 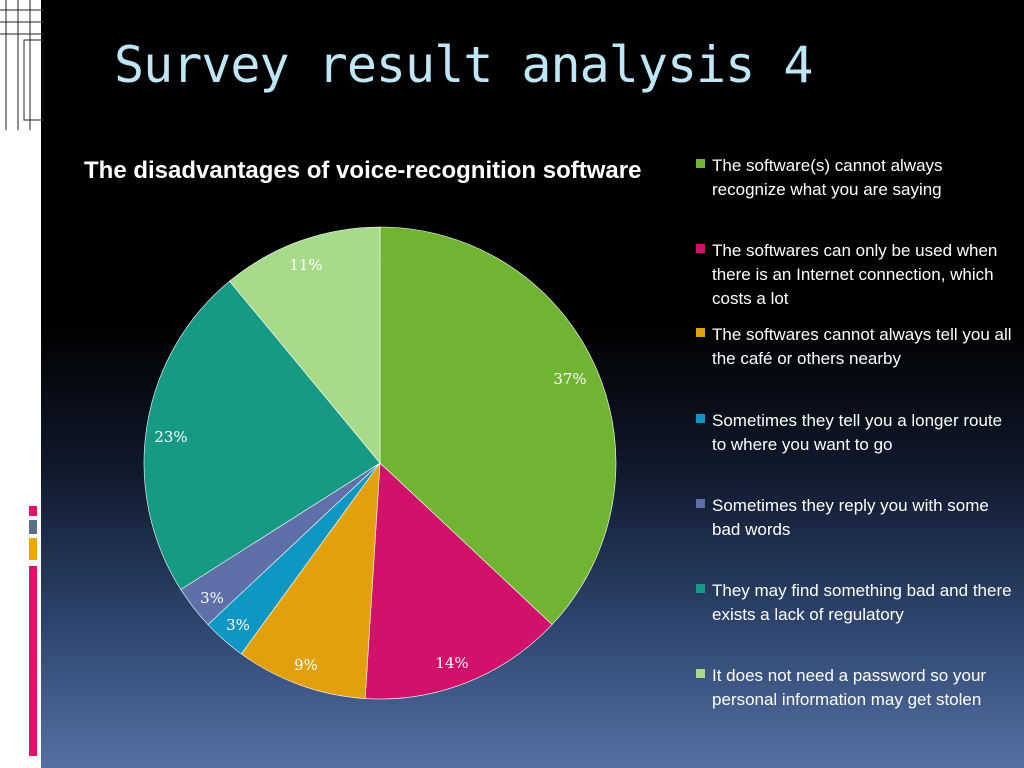 What do you see at coordinates (305, 265) in the screenshot?
I see `slice-data-label: 11%` at bounding box center [305, 265].